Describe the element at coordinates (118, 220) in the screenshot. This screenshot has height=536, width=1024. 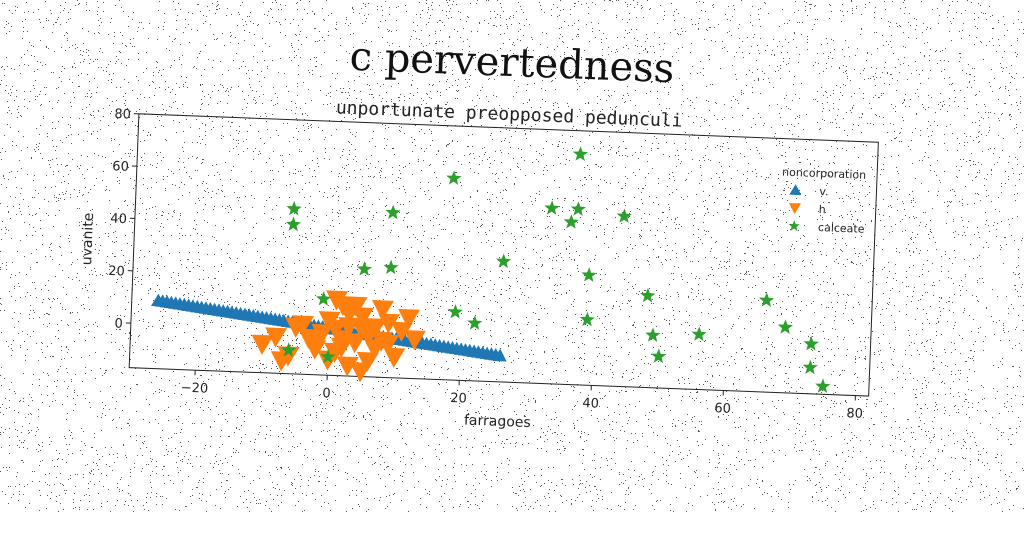
I see `y-tick-label: 40` at that location.